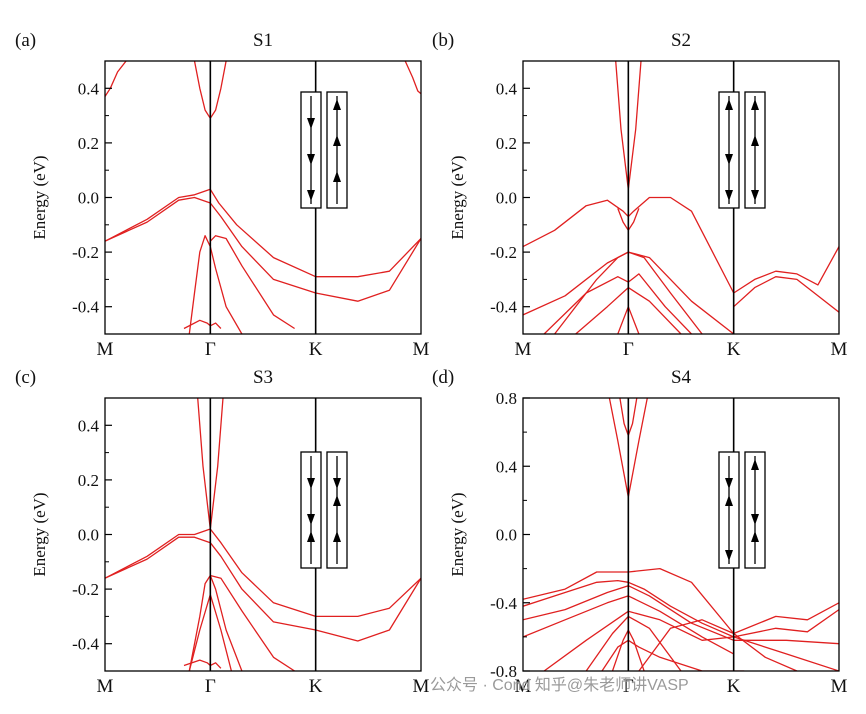 This screenshot has width=866, height=714. Describe the element at coordinates (25, 40) in the screenshot. I see `panel-label: (a)` at that location.